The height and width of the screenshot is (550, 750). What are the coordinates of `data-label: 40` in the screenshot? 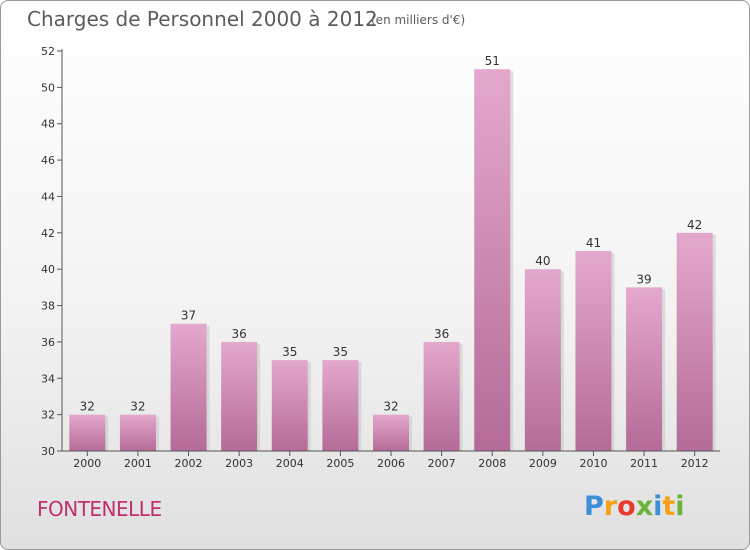 It's located at (542, 261).